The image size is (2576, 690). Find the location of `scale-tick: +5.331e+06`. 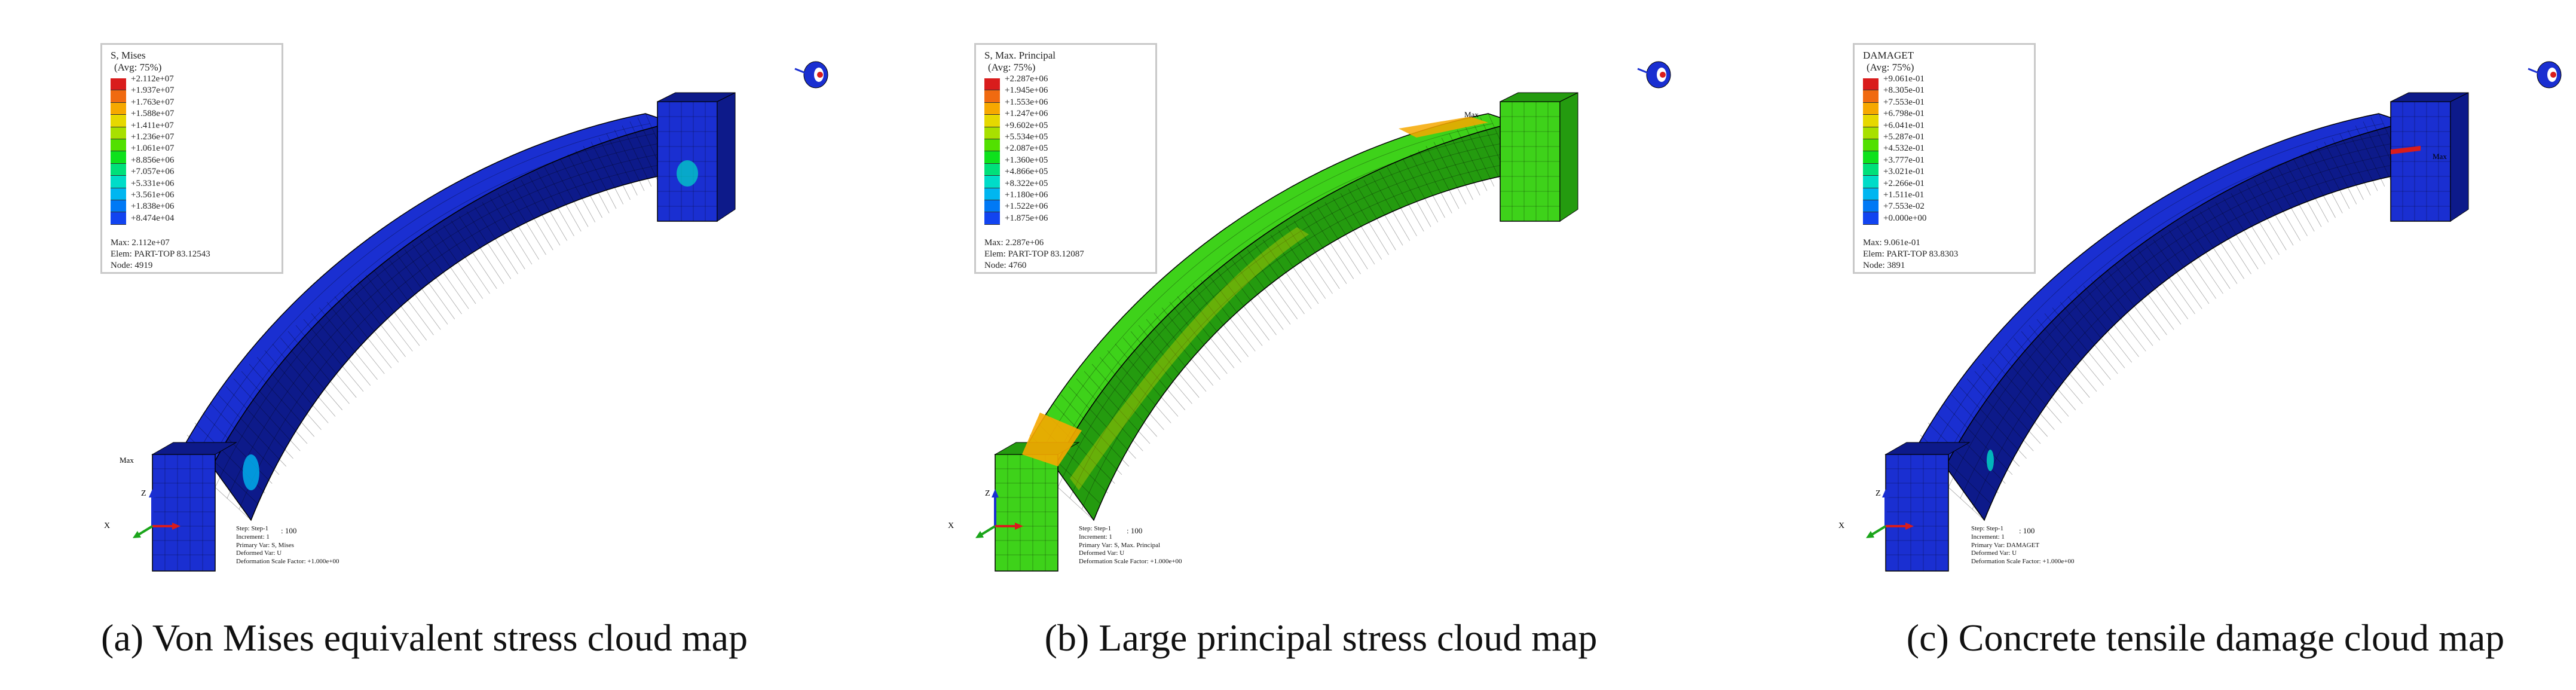

scale-tick: +5.331e+06 is located at coordinates (153, 183).